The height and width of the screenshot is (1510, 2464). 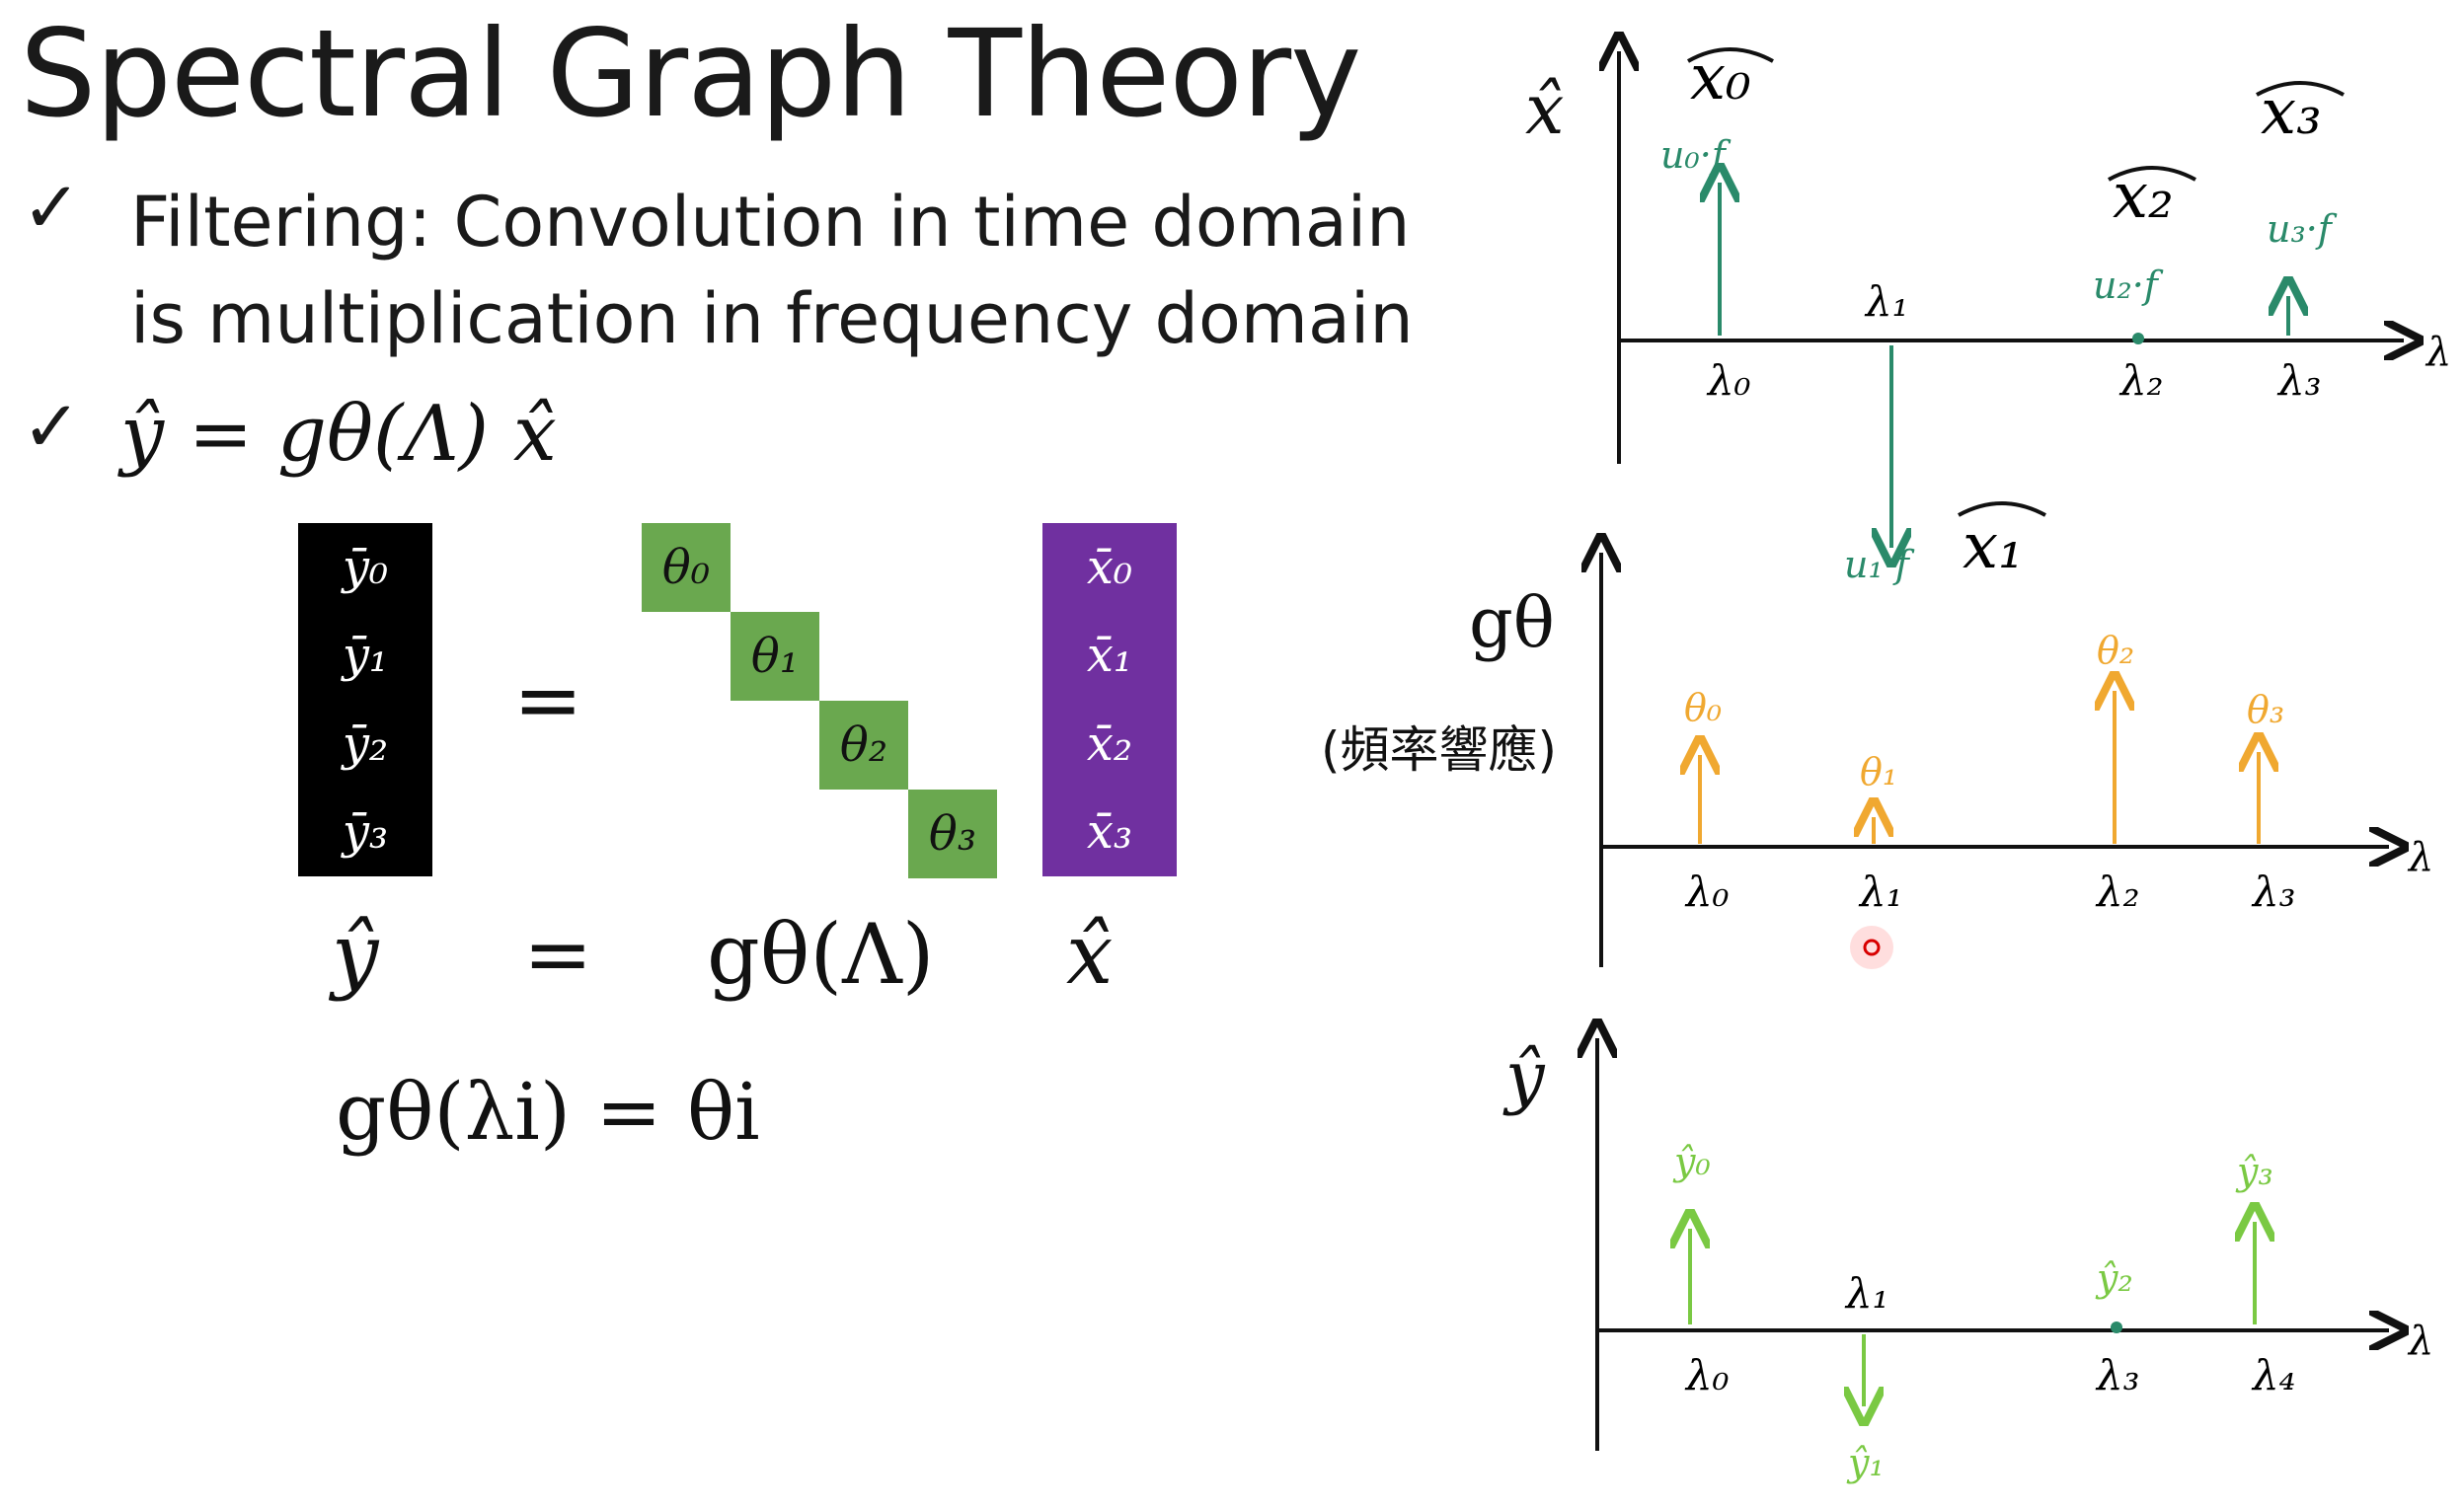 I want to click on bottom-stem-2-dot, so click(x=2116, y=1327).